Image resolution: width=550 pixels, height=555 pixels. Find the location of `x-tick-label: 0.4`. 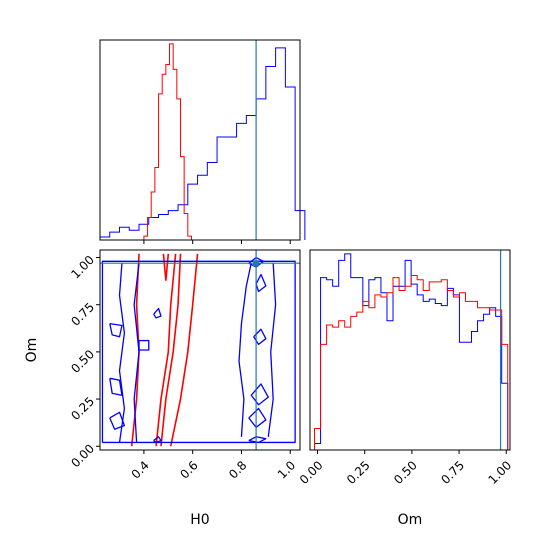

x-tick-label: 0.4 is located at coordinates (140, 469).